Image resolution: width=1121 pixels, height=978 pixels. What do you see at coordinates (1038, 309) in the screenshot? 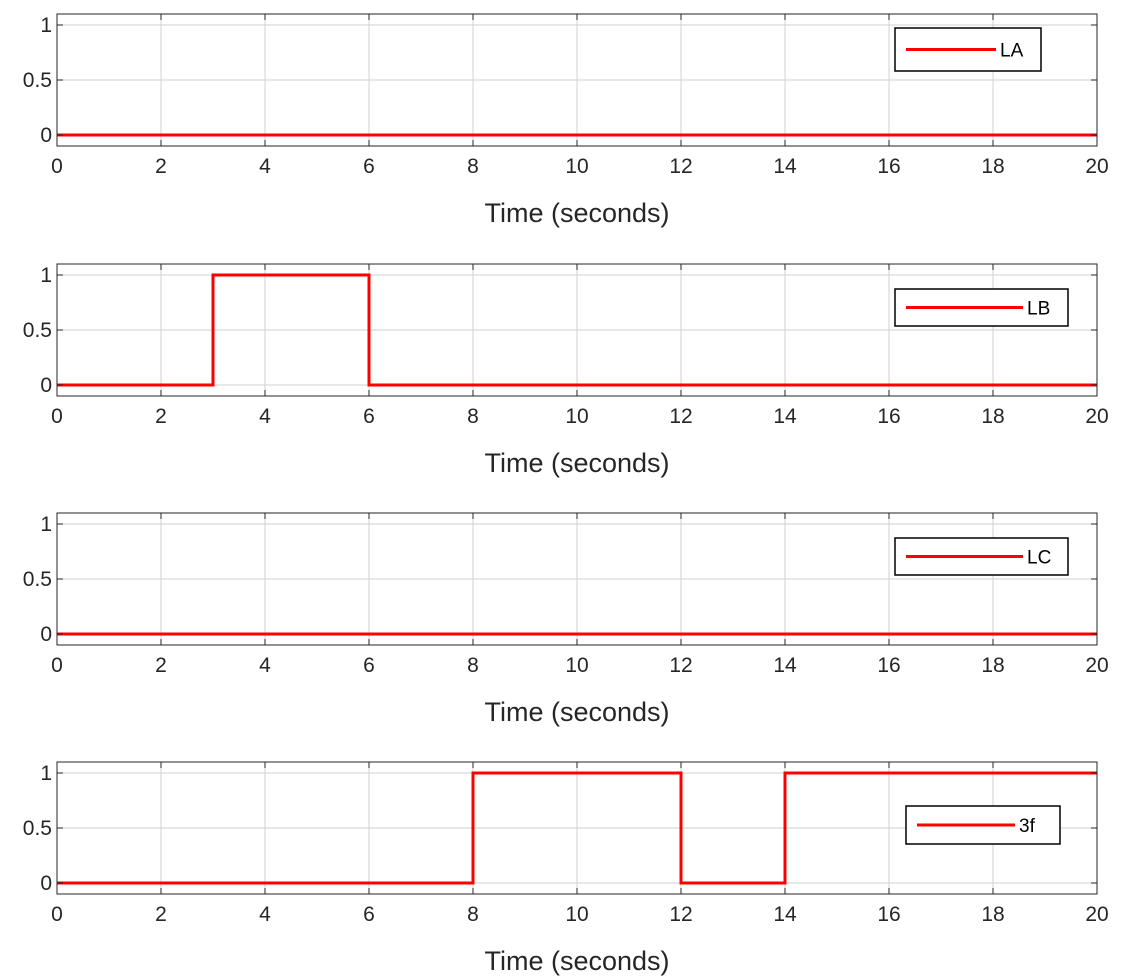
I see `legend-label: LB` at bounding box center [1038, 309].